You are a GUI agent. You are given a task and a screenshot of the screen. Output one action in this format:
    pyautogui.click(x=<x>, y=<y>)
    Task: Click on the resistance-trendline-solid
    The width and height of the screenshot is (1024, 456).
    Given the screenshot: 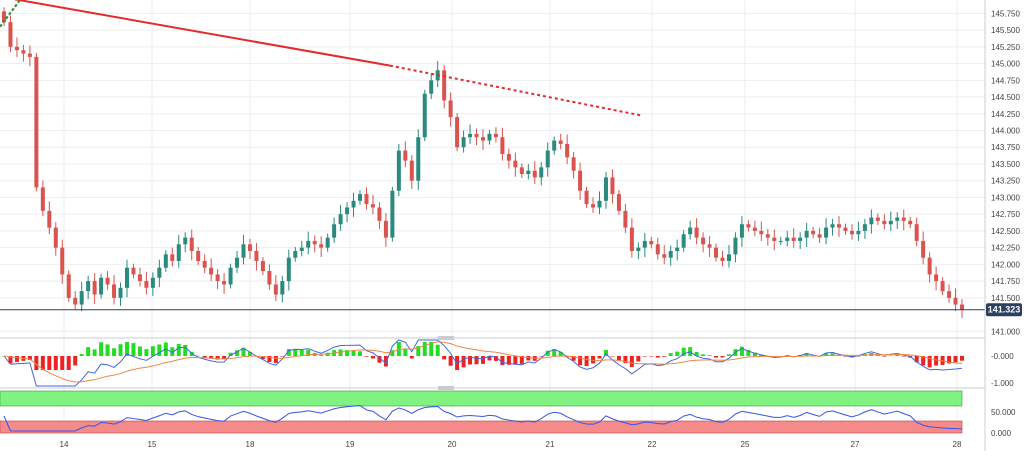 What is the action you would take?
    pyautogui.click(x=202, y=33)
    